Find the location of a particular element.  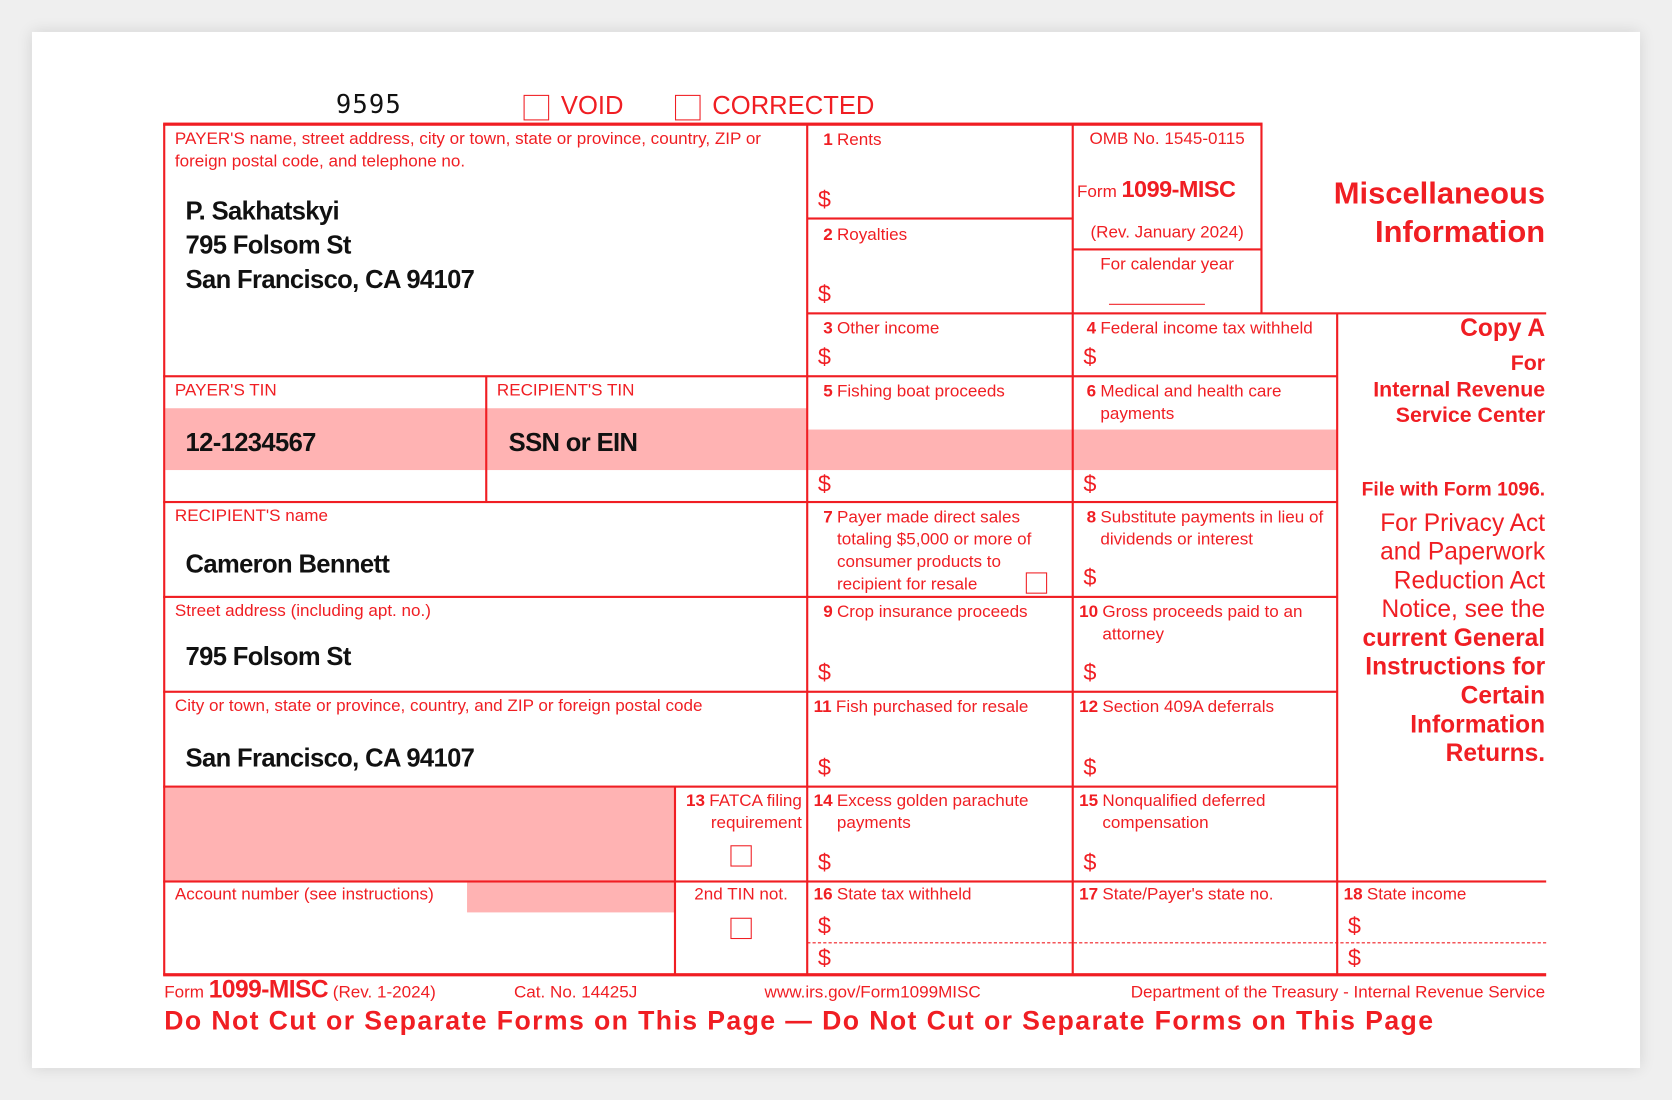

title-line-2: Information is located at coordinates (1460, 232).